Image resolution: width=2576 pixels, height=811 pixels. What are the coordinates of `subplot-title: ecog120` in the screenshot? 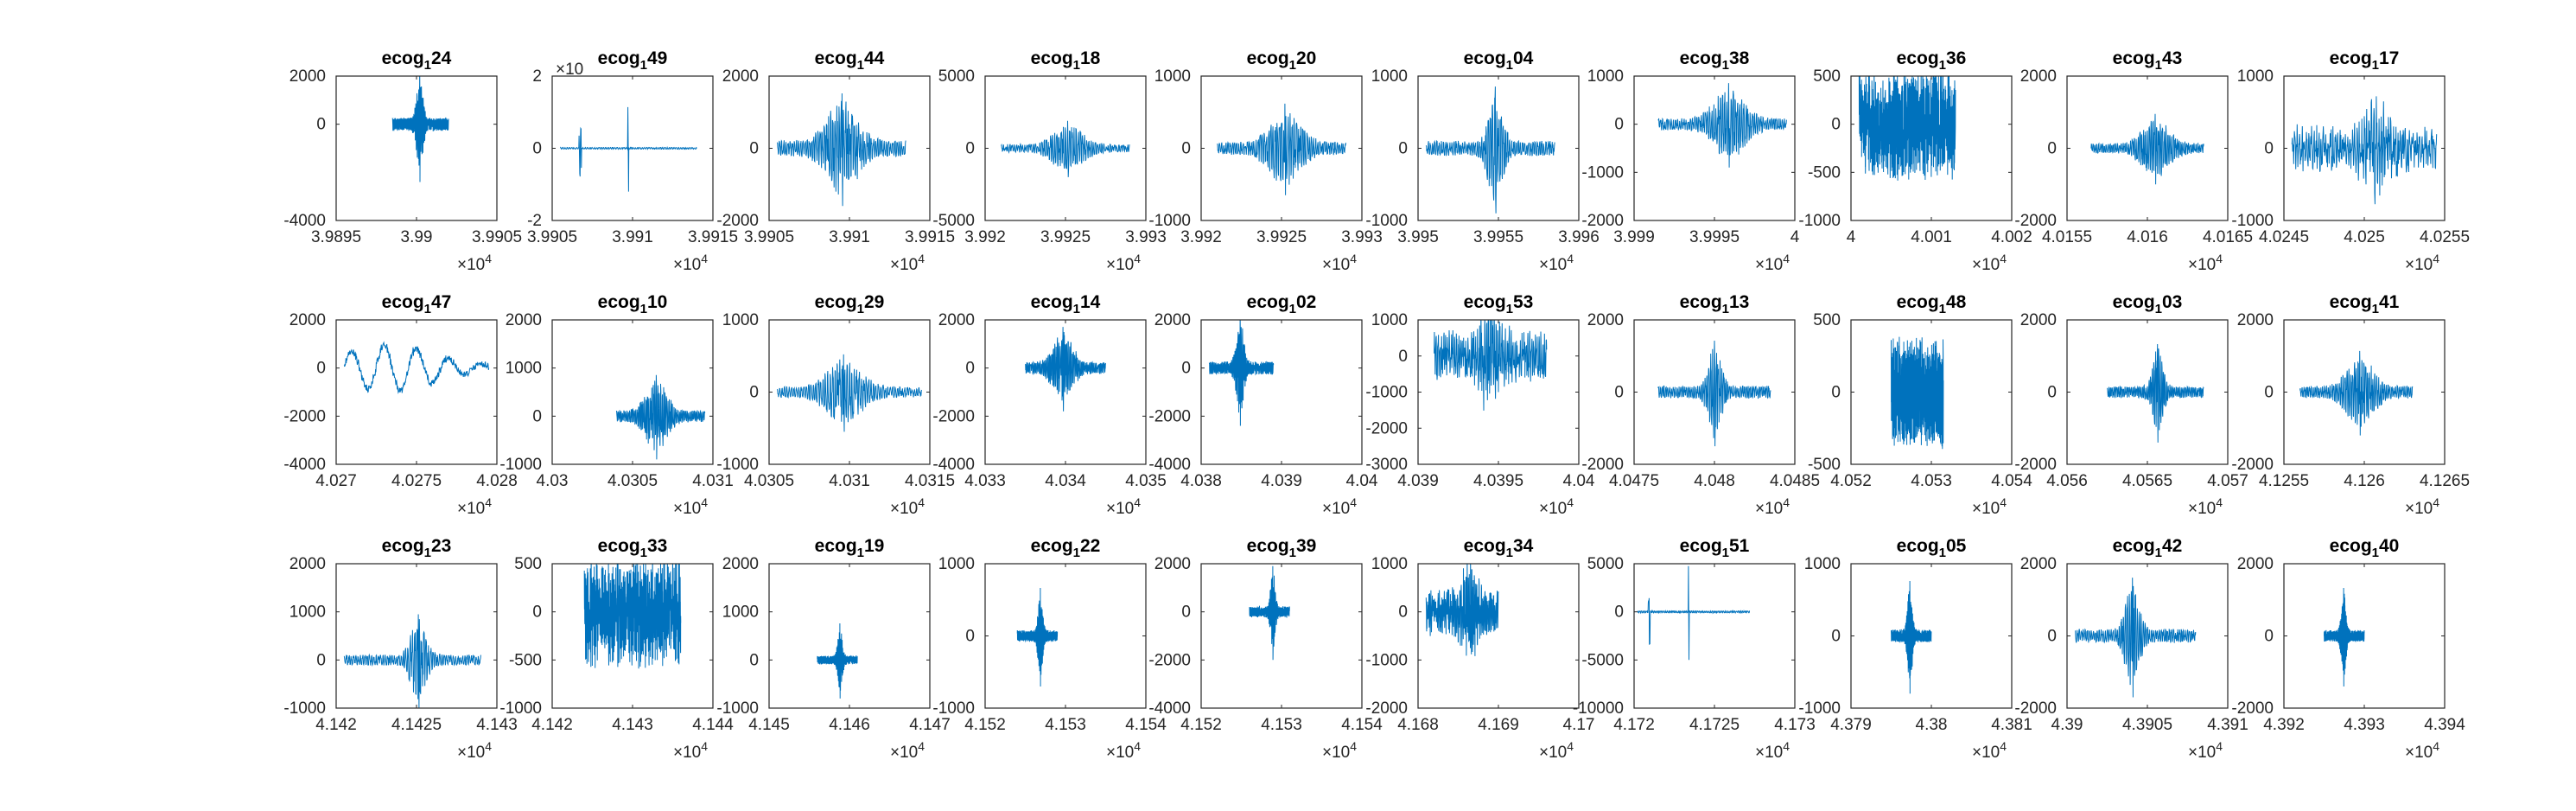 It's located at (1282, 60).